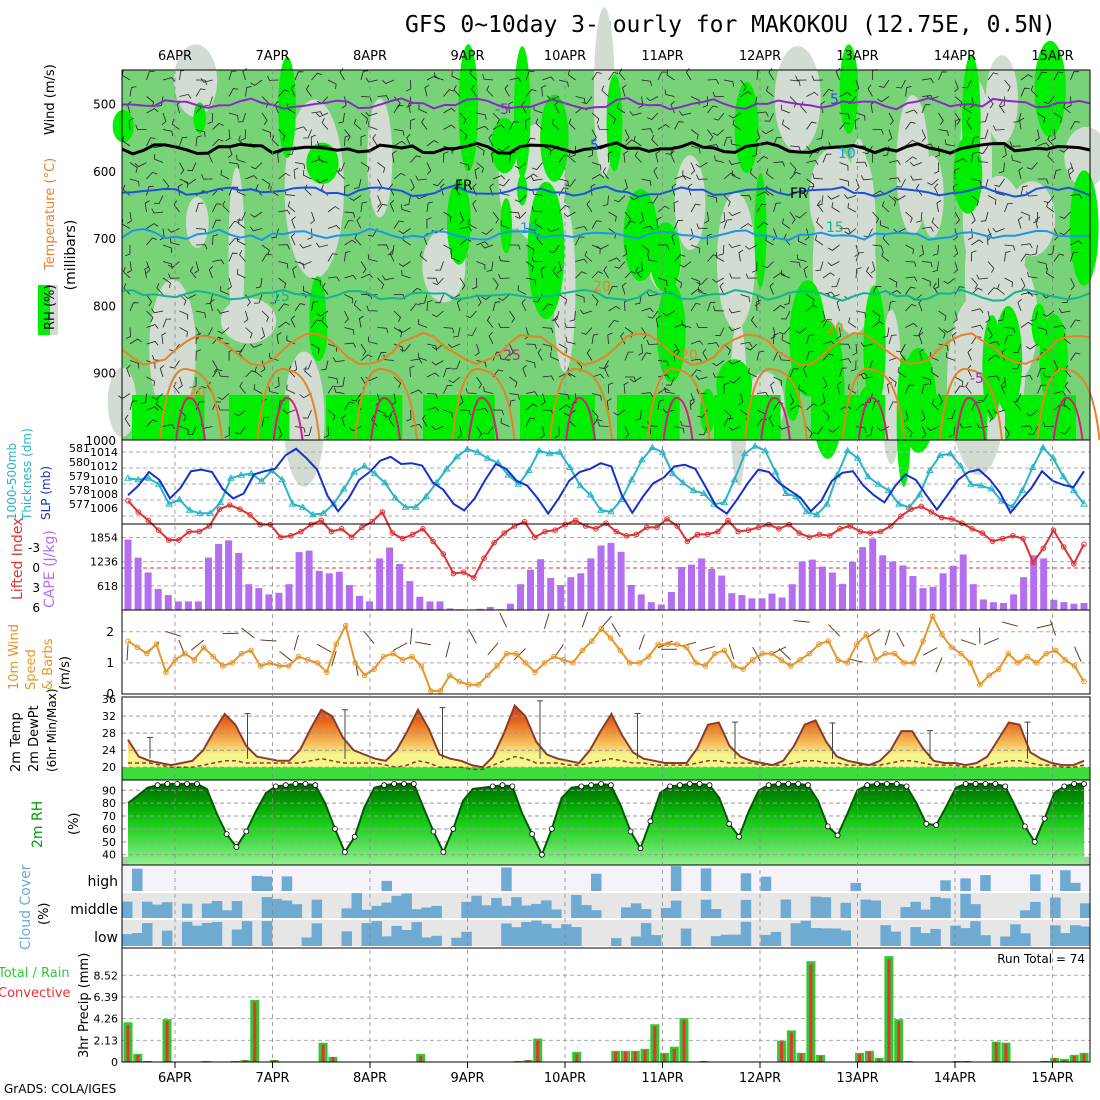 This screenshot has width=1100, height=1100. Describe the element at coordinates (109, 829) in the screenshot. I see `rh-tick-label: 60` at that location.